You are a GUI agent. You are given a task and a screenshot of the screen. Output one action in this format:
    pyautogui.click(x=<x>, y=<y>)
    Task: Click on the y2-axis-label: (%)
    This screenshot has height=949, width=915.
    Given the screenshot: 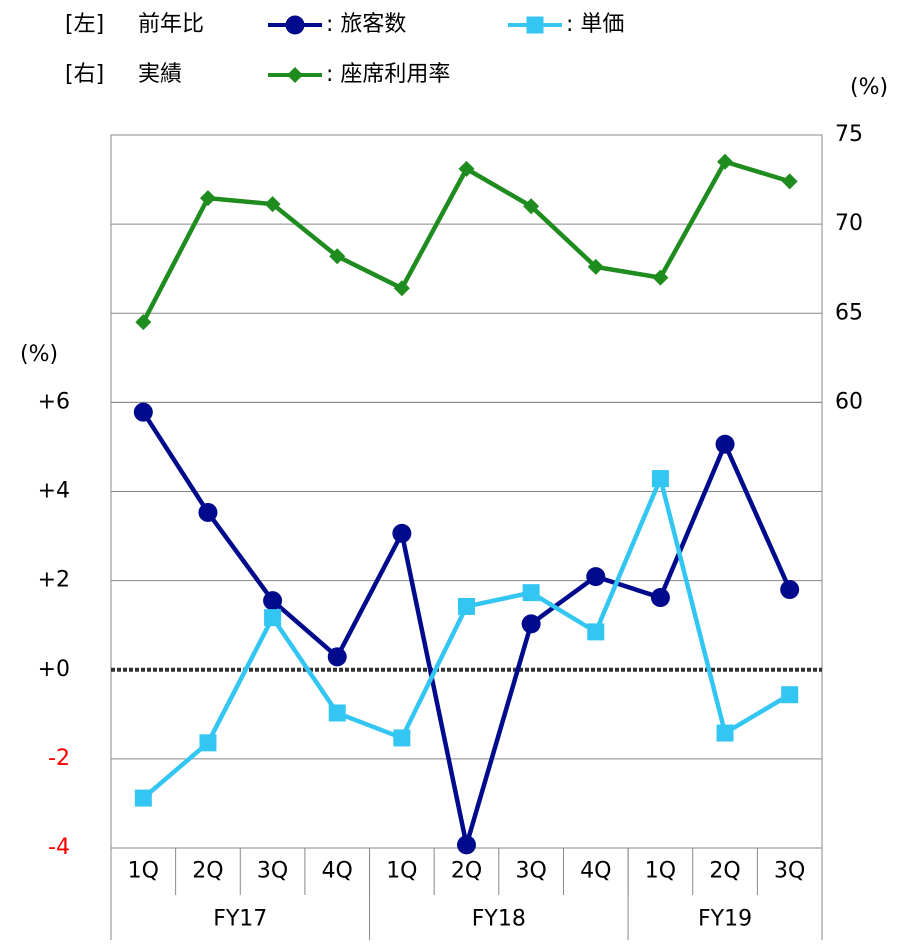 What is the action you would take?
    pyautogui.click(x=869, y=87)
    